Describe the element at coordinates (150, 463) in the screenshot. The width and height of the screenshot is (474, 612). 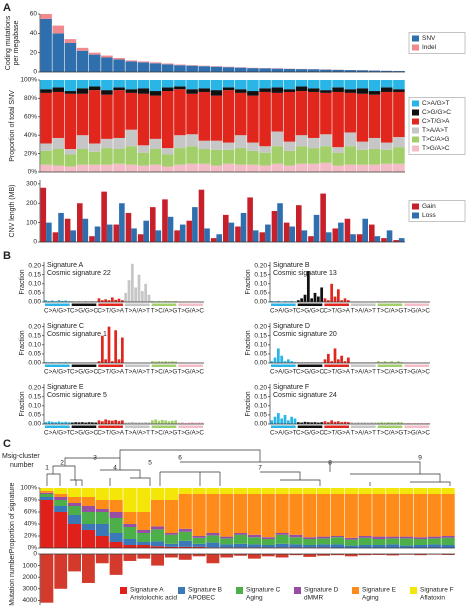
I see `cluster-number: 5` at that location.